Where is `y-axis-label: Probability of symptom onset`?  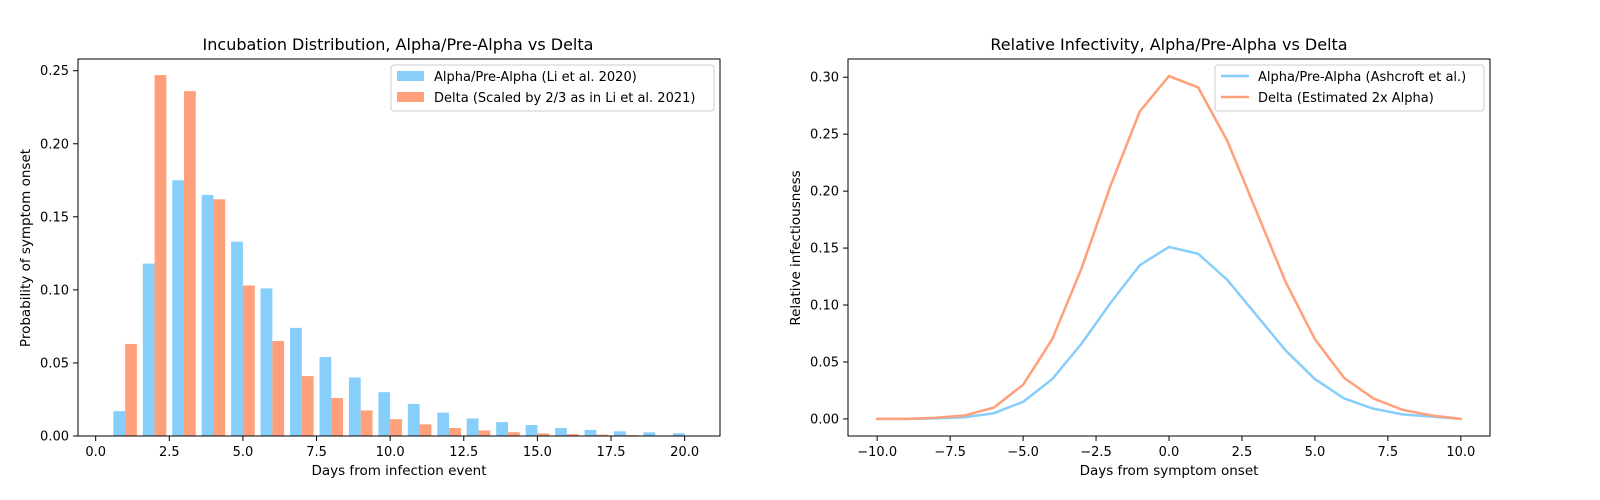 y-axis-label: Probability of symptom onset is located at coordinates (26, 248).